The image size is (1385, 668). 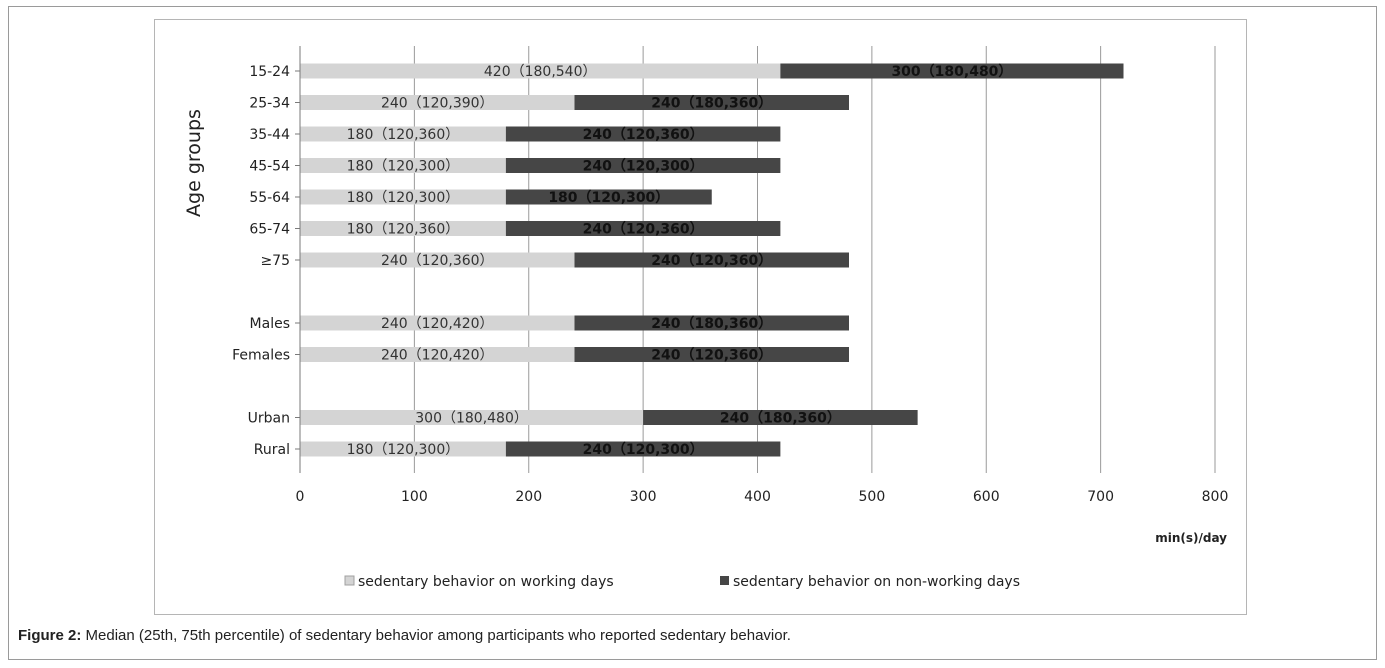 What do you see at coordinates (269, 230) in the screenshot?
I see `category-label: 65-74` at bounding box center [269, 230].